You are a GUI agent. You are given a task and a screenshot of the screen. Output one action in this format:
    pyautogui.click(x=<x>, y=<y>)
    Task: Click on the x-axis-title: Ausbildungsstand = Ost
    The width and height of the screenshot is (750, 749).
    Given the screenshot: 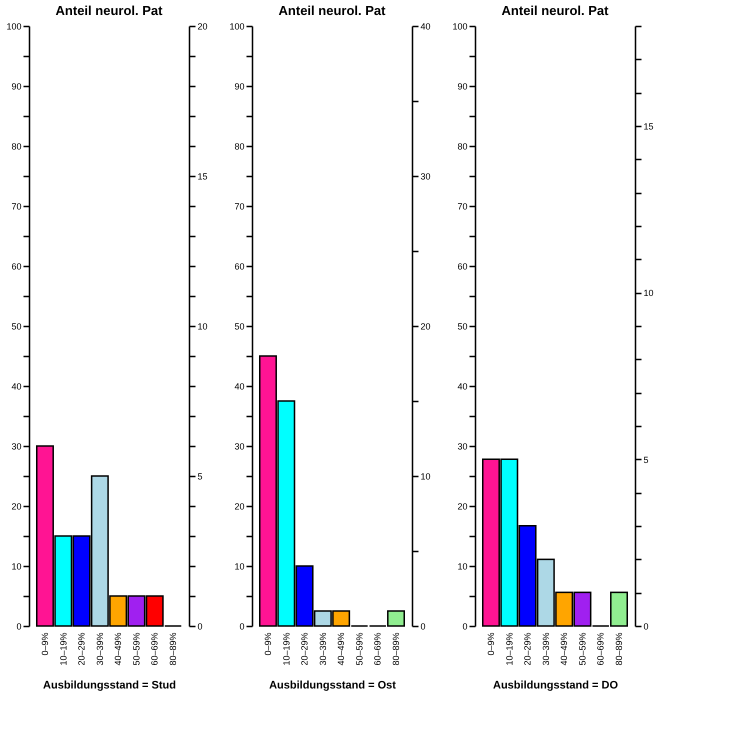 What is the action you would take?
    pyautogui.click(x=332, y=686)
    